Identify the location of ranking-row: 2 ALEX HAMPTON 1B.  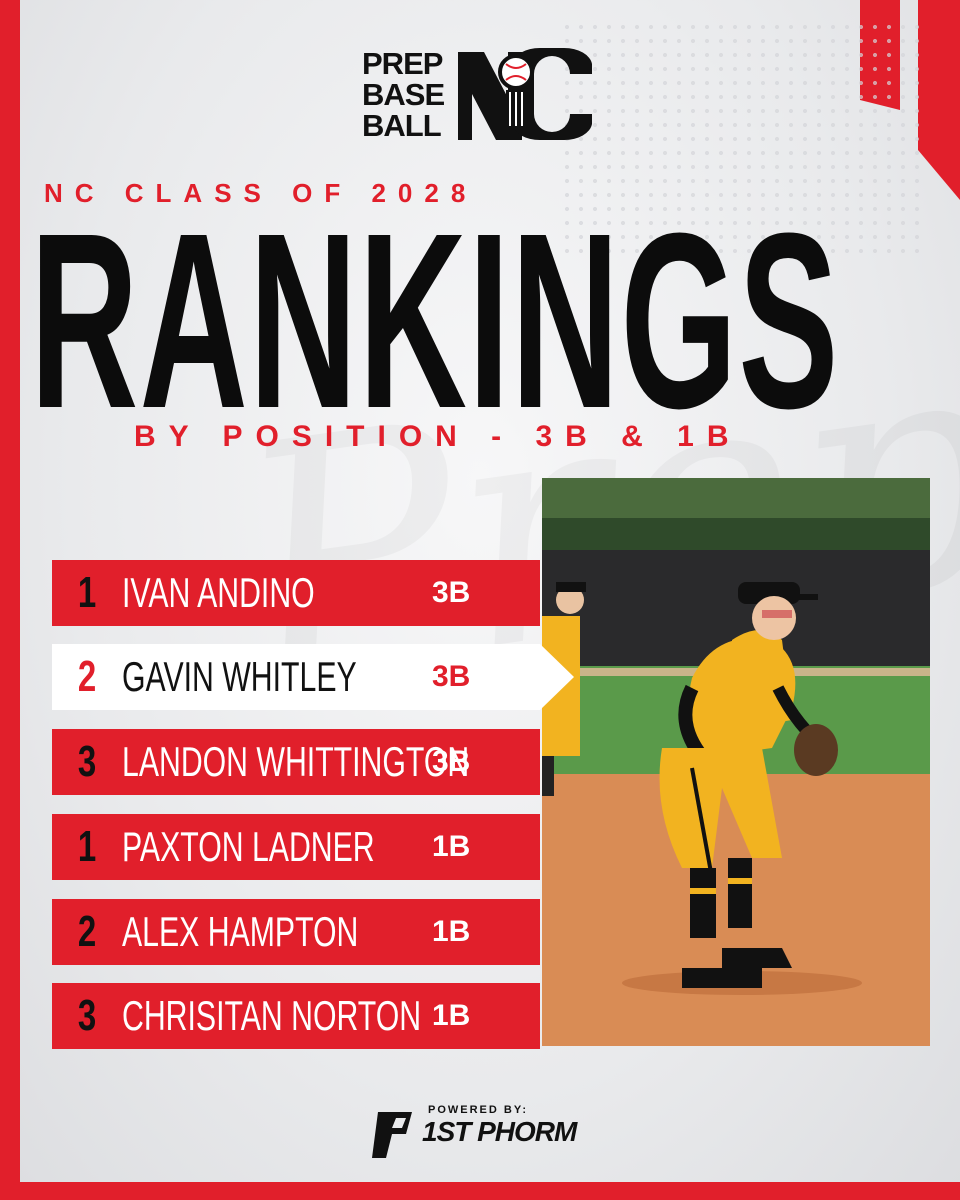
(296, 932).